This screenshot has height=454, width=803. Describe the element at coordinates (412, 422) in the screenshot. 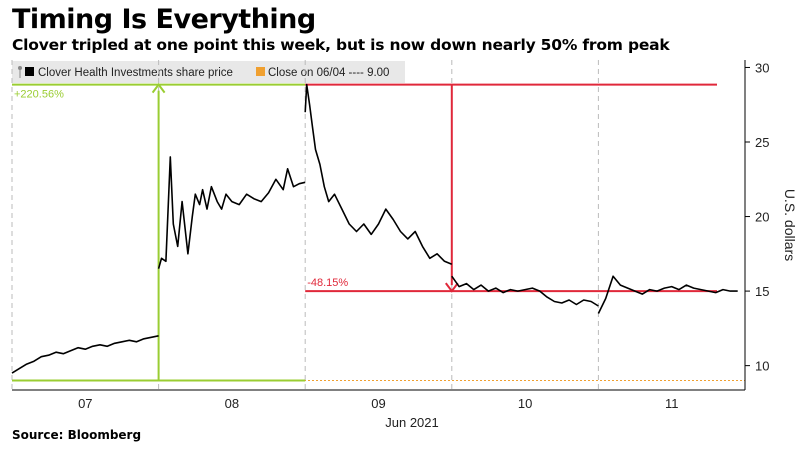

I see `x-month-label: Jun 2021` at that location.